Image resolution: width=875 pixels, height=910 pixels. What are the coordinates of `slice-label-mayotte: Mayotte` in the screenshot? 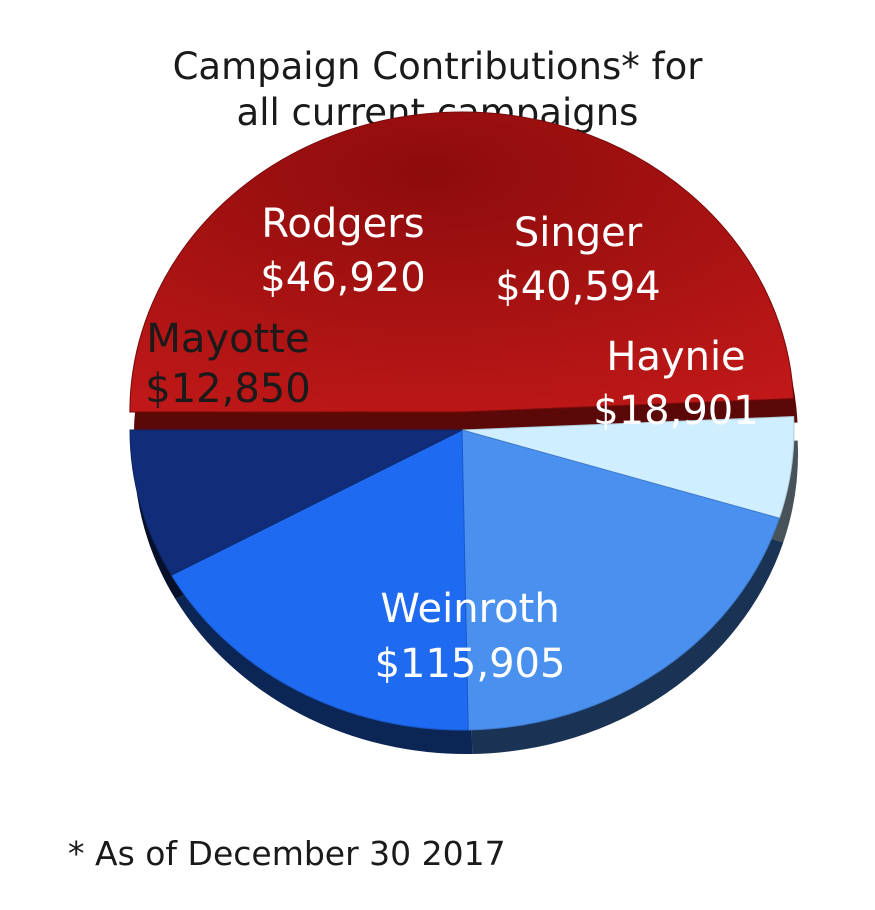 It's located at (227, 339).